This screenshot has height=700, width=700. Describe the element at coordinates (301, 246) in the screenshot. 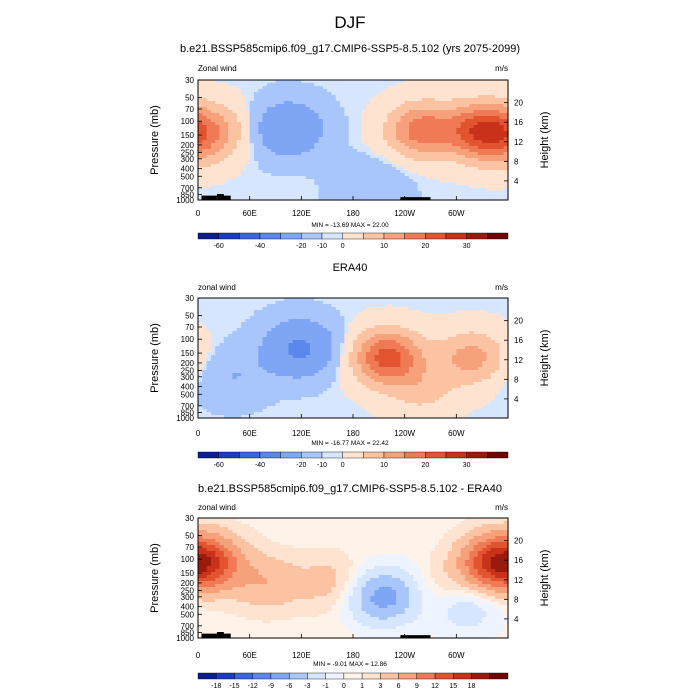

I see `colorbar-label: -20` at that location.